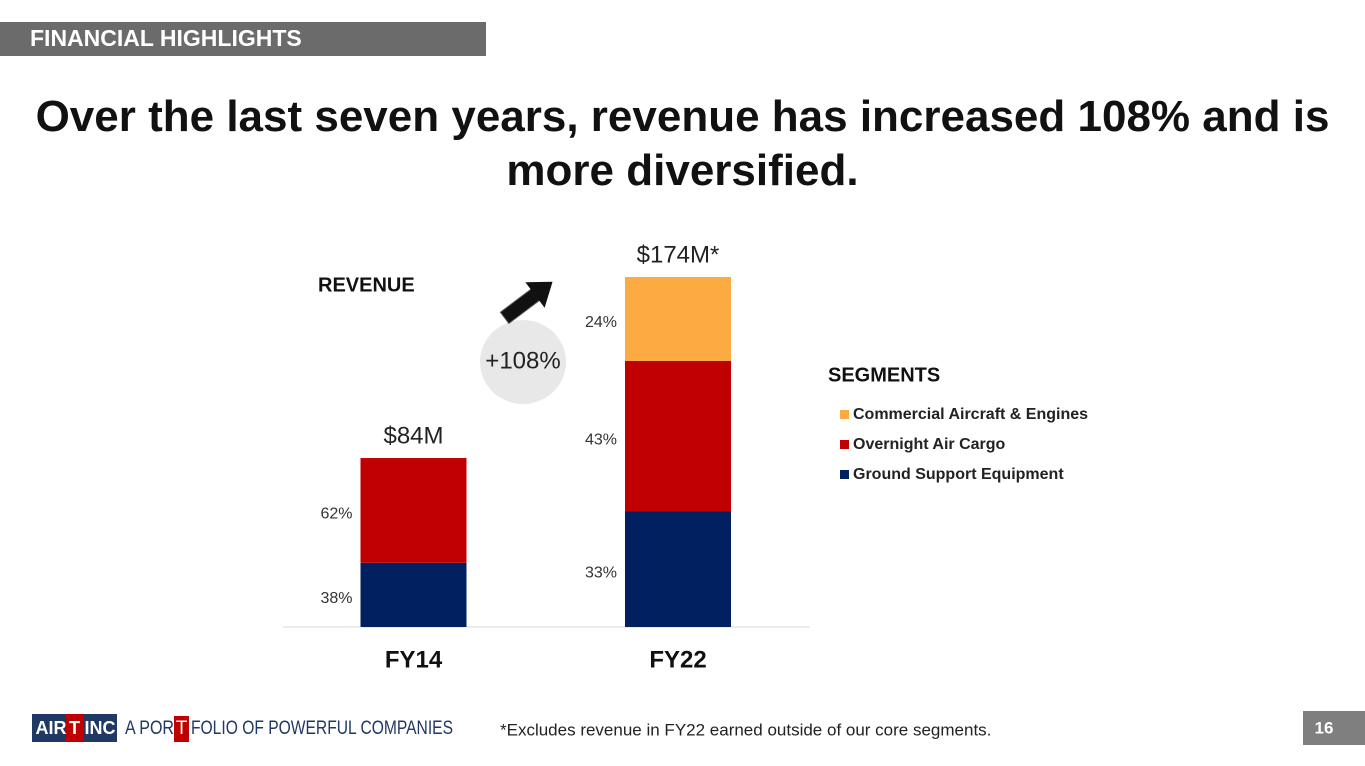 This screenshot has width=1365, height=766. What do you see at coordinates (100, 728) in the screenshot?
I see `logo-text: INC` at bounding box center [100, 728].